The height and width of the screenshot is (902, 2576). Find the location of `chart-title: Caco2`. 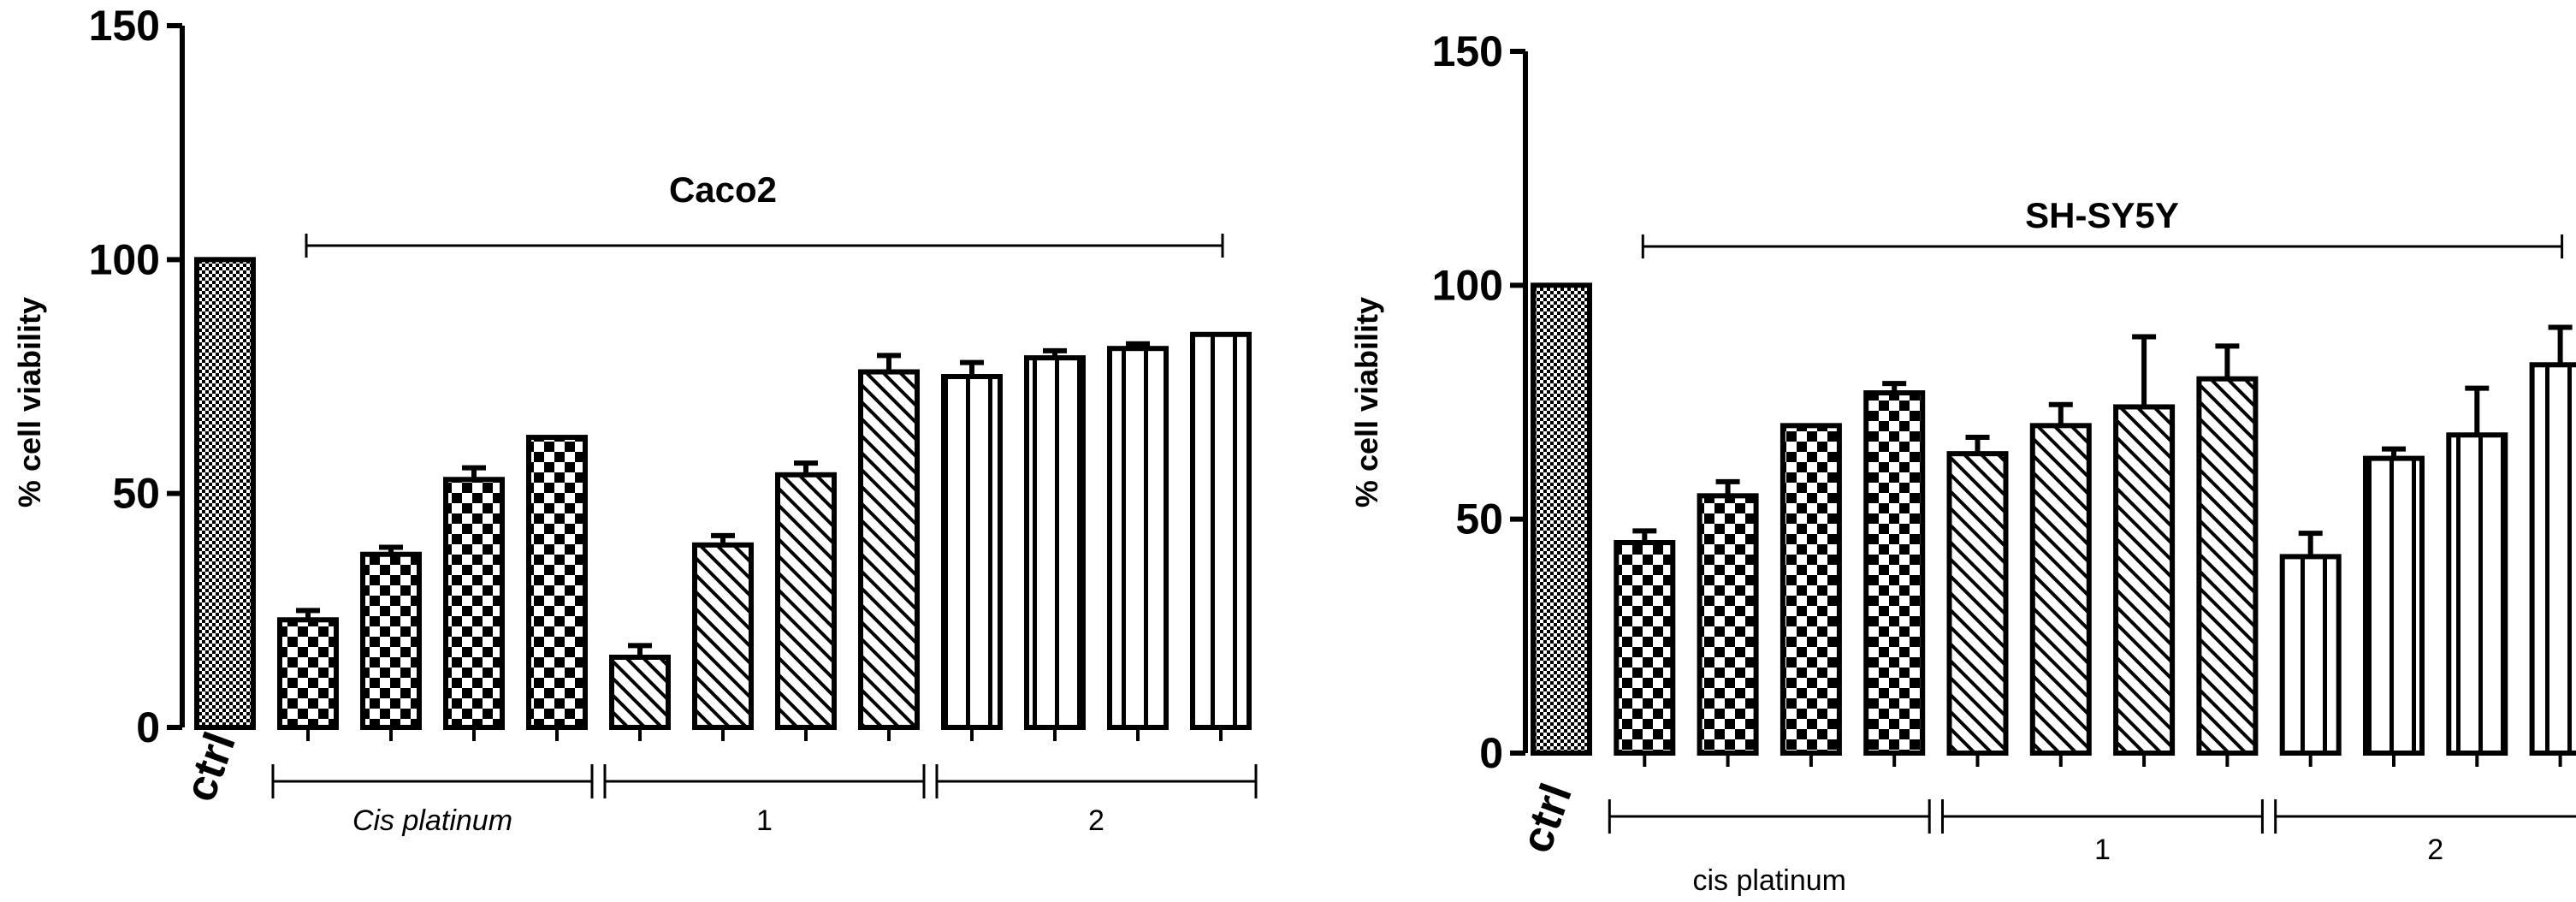

chart-title: Caco2 is located at coordinates (723, 189).